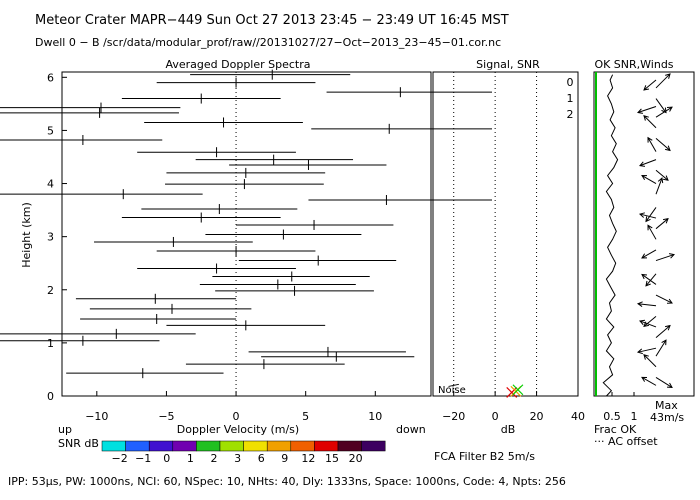 This screenshot has width=700, height=500. I want to click on colorbar-label-6: 6, so click(261, 458).